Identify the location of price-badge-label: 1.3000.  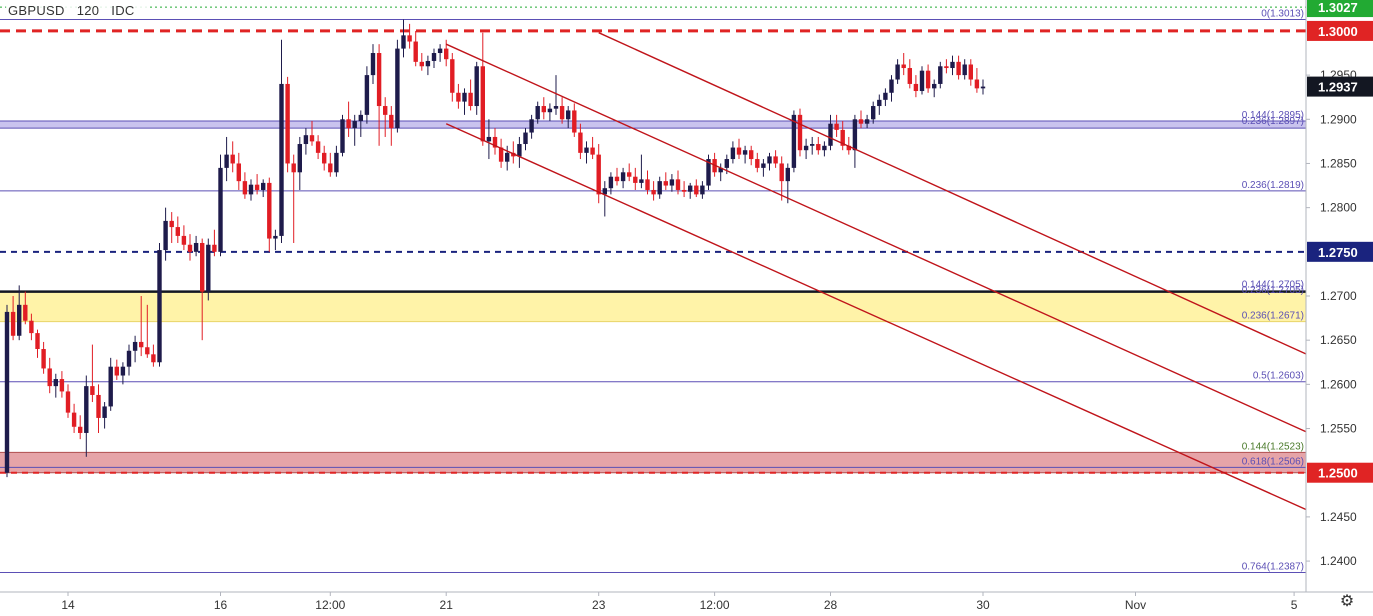
(1338, 31).